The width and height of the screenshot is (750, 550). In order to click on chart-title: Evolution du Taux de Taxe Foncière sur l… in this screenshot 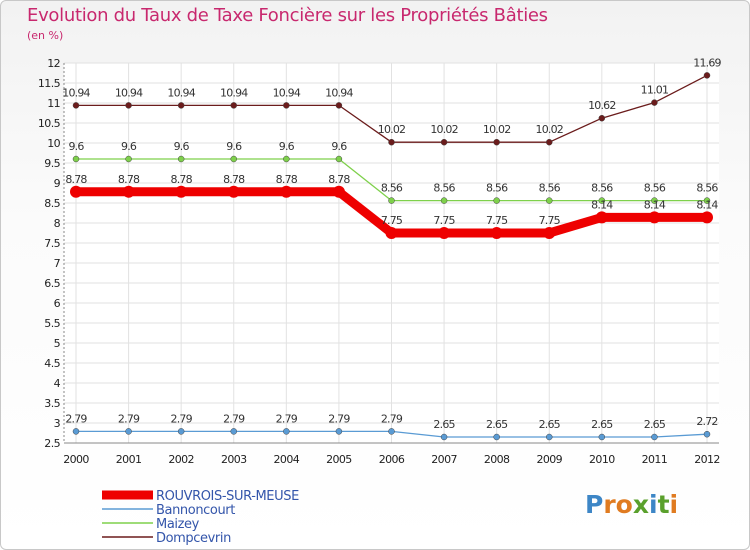, I will do `click(287, 15)`.